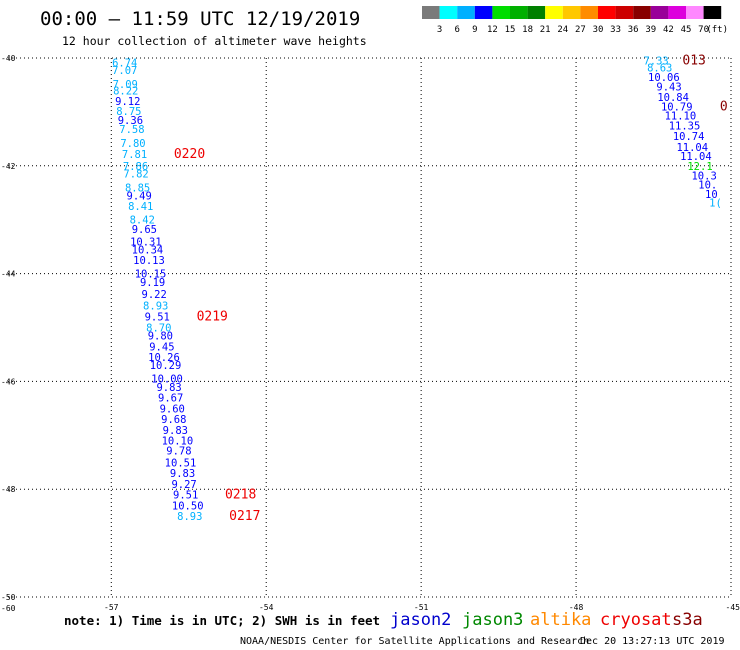  What do you see at coordinates (134, 155) in the screenshot?
I see `swh-label: 7.81` at bounding box center [134, 155].